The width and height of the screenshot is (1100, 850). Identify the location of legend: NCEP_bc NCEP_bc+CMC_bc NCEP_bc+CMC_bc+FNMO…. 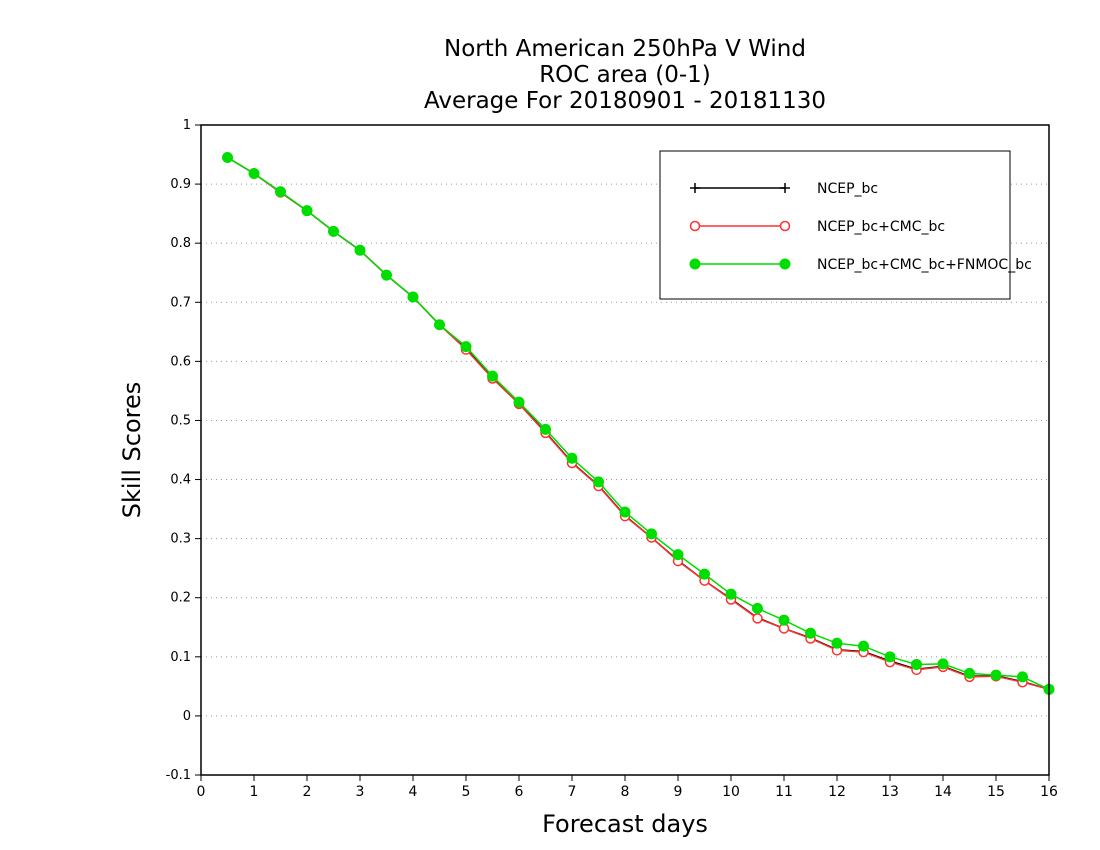
(845, 225).